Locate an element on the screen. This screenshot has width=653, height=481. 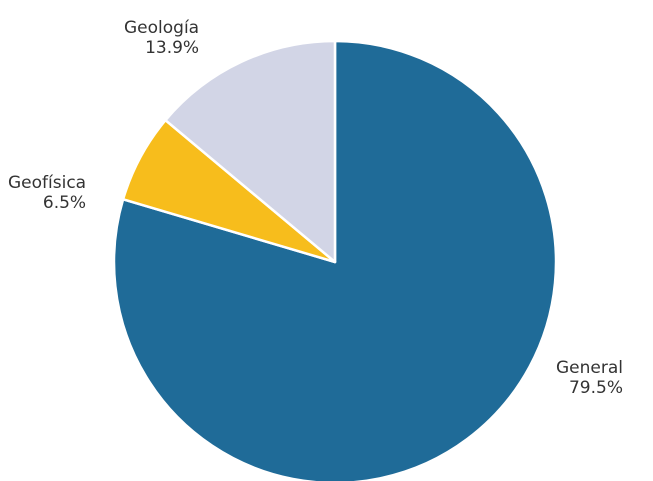
label-general: General 79.5% is located at coordinates (589, 378).